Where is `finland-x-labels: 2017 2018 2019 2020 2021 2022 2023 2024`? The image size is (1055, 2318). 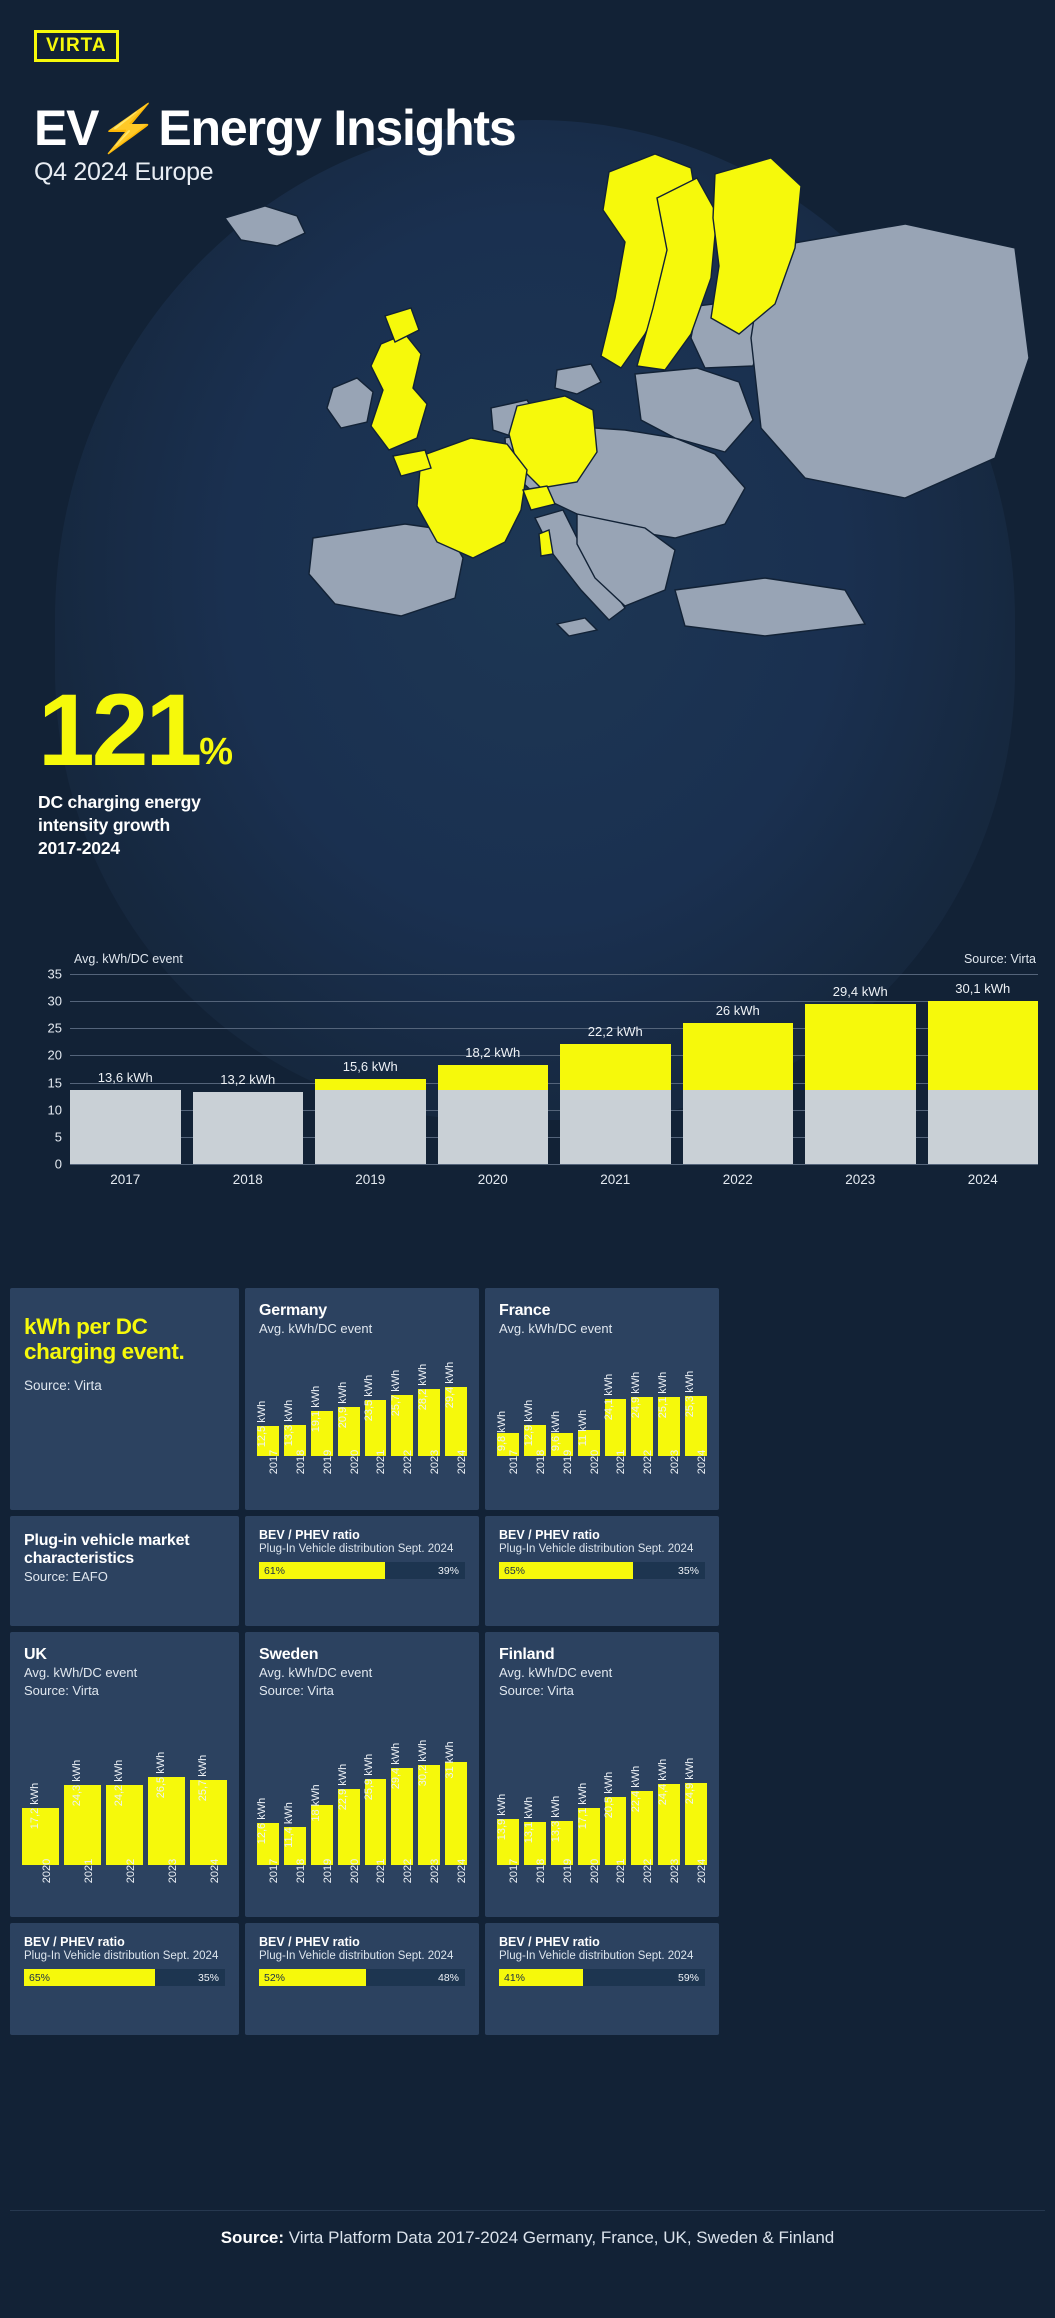
finland-x-labels: 2017 2018 2019 2020 2021 2022 2023 2024 is located at coordinates (602, 1886).